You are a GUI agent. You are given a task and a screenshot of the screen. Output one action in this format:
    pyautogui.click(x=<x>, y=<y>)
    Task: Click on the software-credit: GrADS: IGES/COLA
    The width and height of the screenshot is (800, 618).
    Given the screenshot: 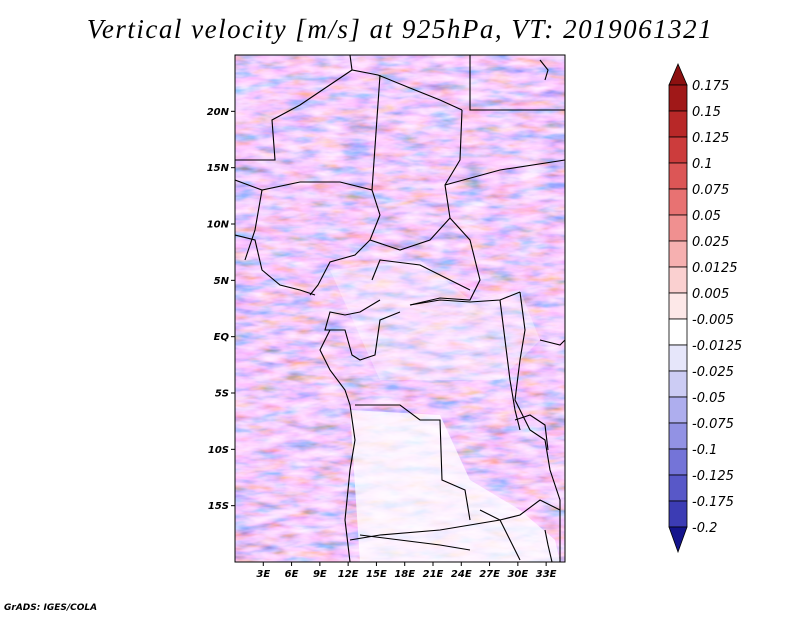 What is the action you would take?
    pyautogui.click(x=51, y=608)
    